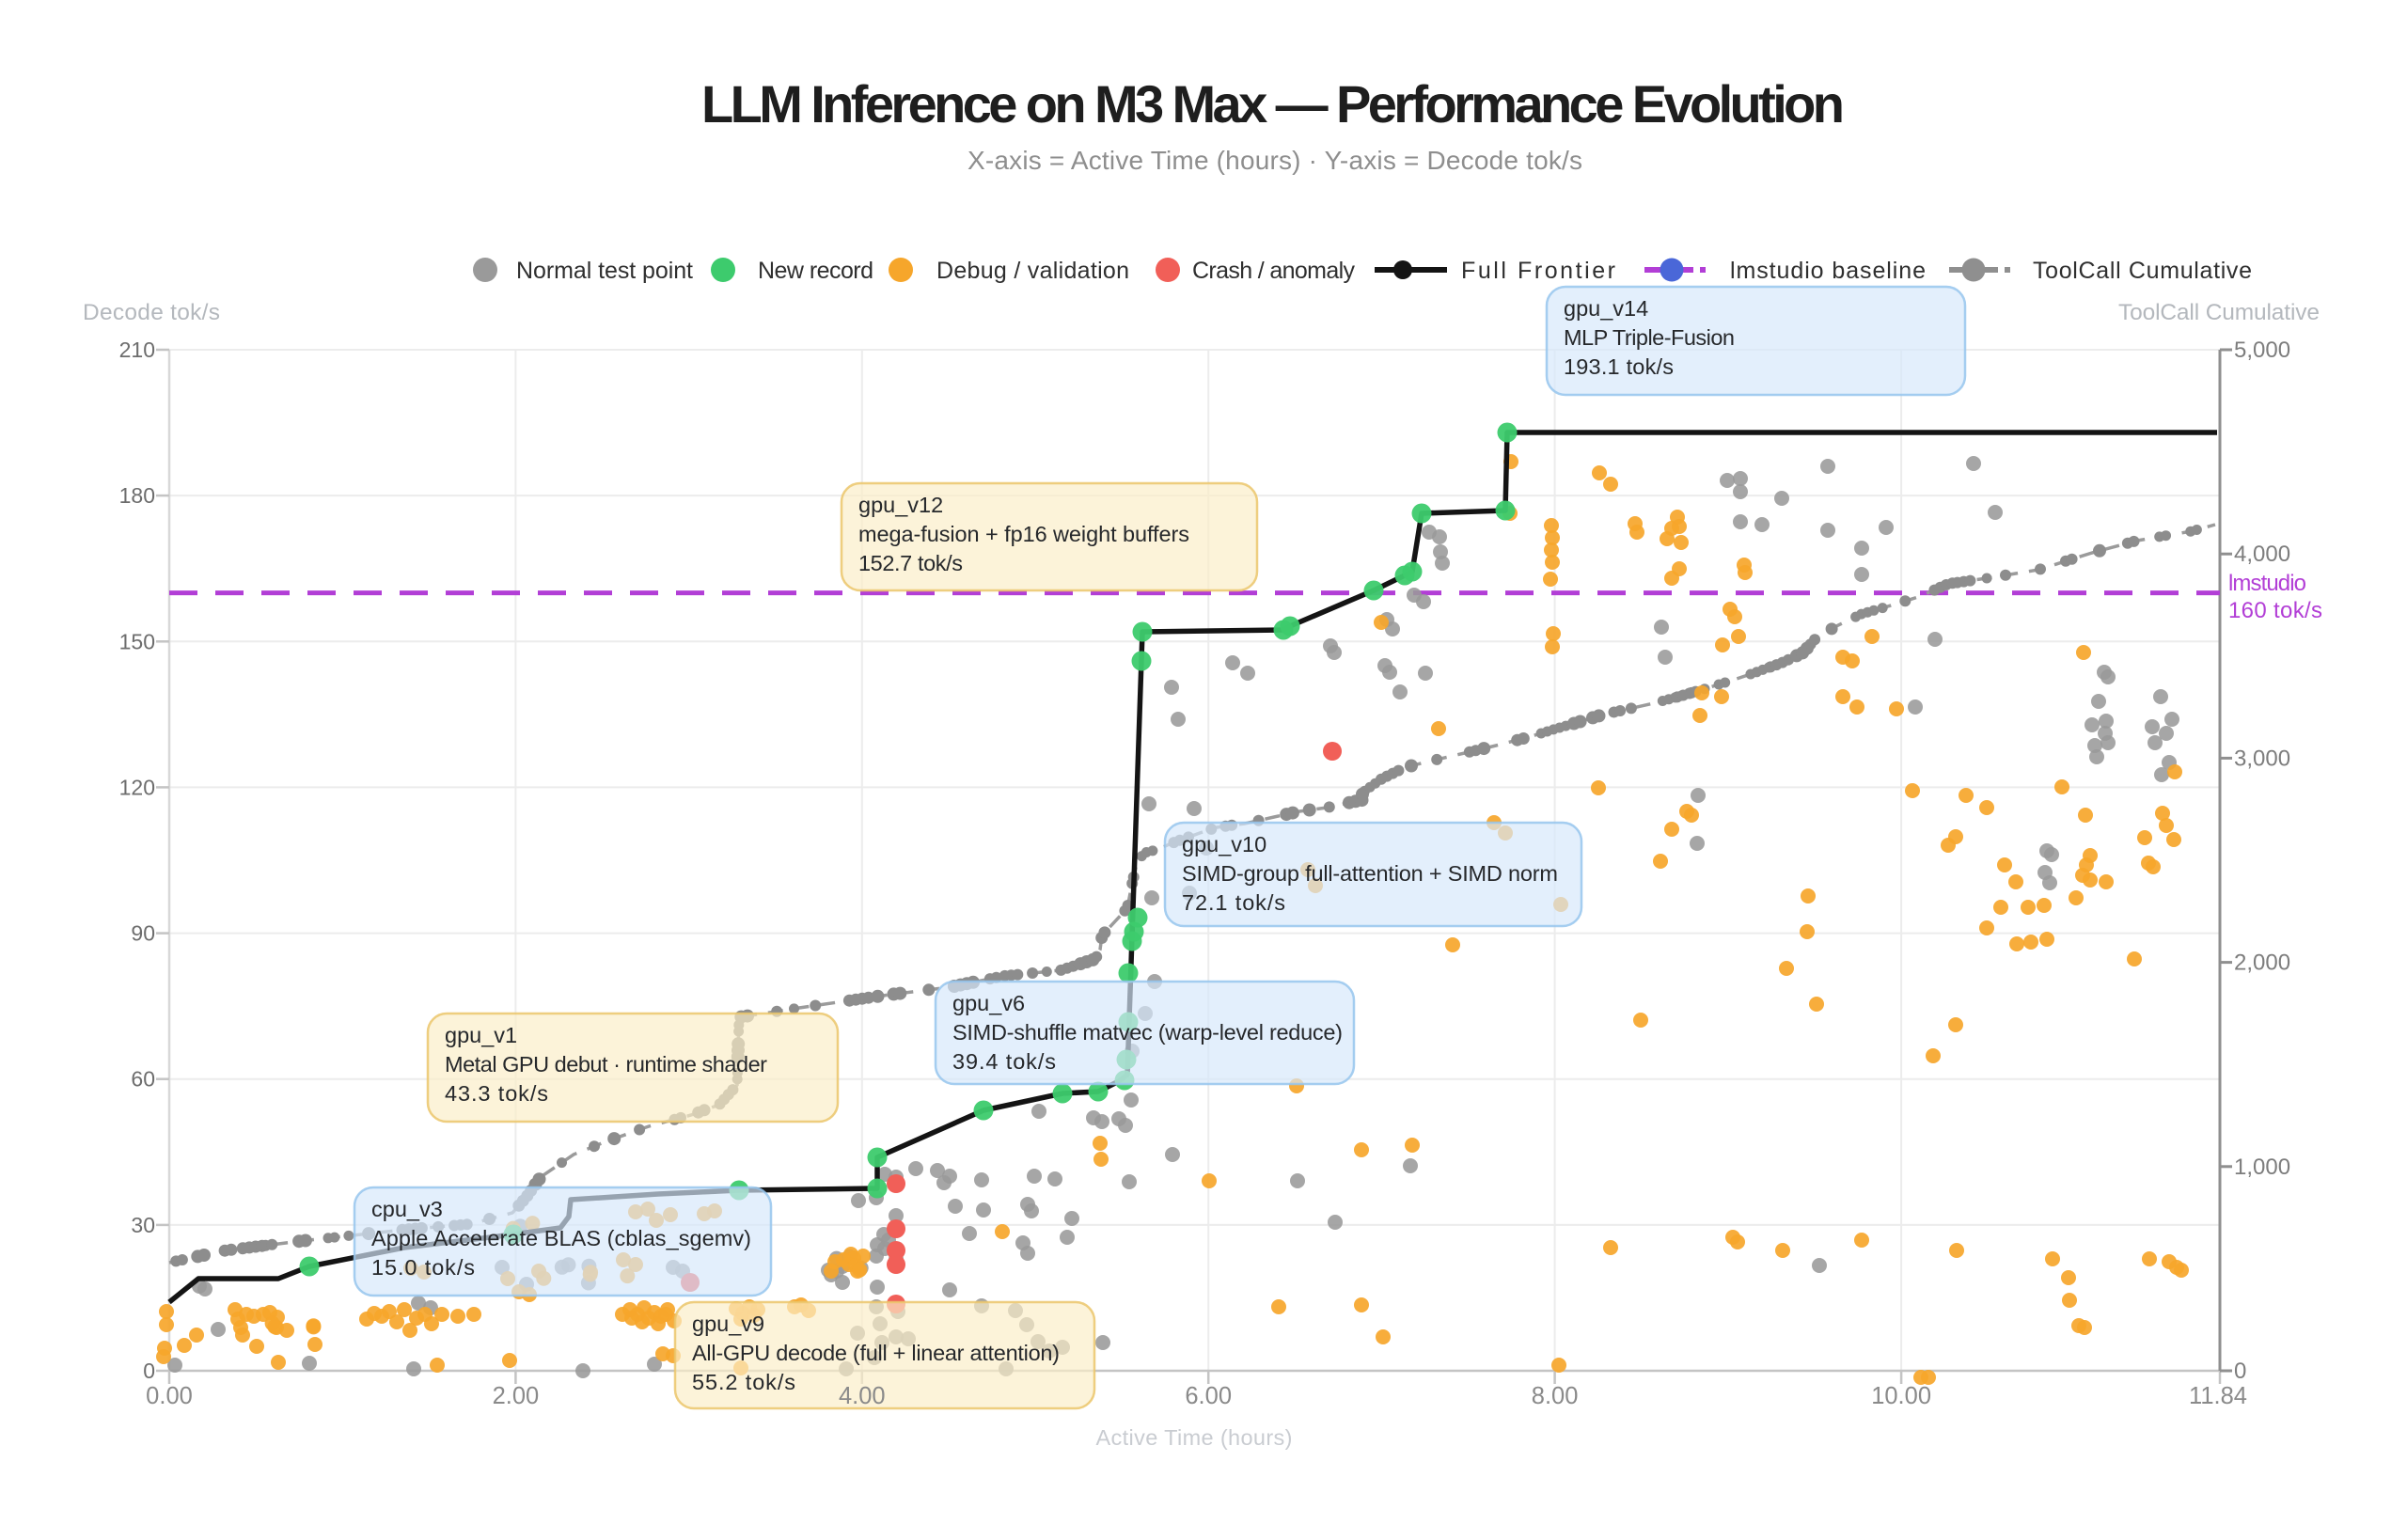 This screenshot has width=2407, height=1540. I want to click on svg-text: 210, so click(137, 350).